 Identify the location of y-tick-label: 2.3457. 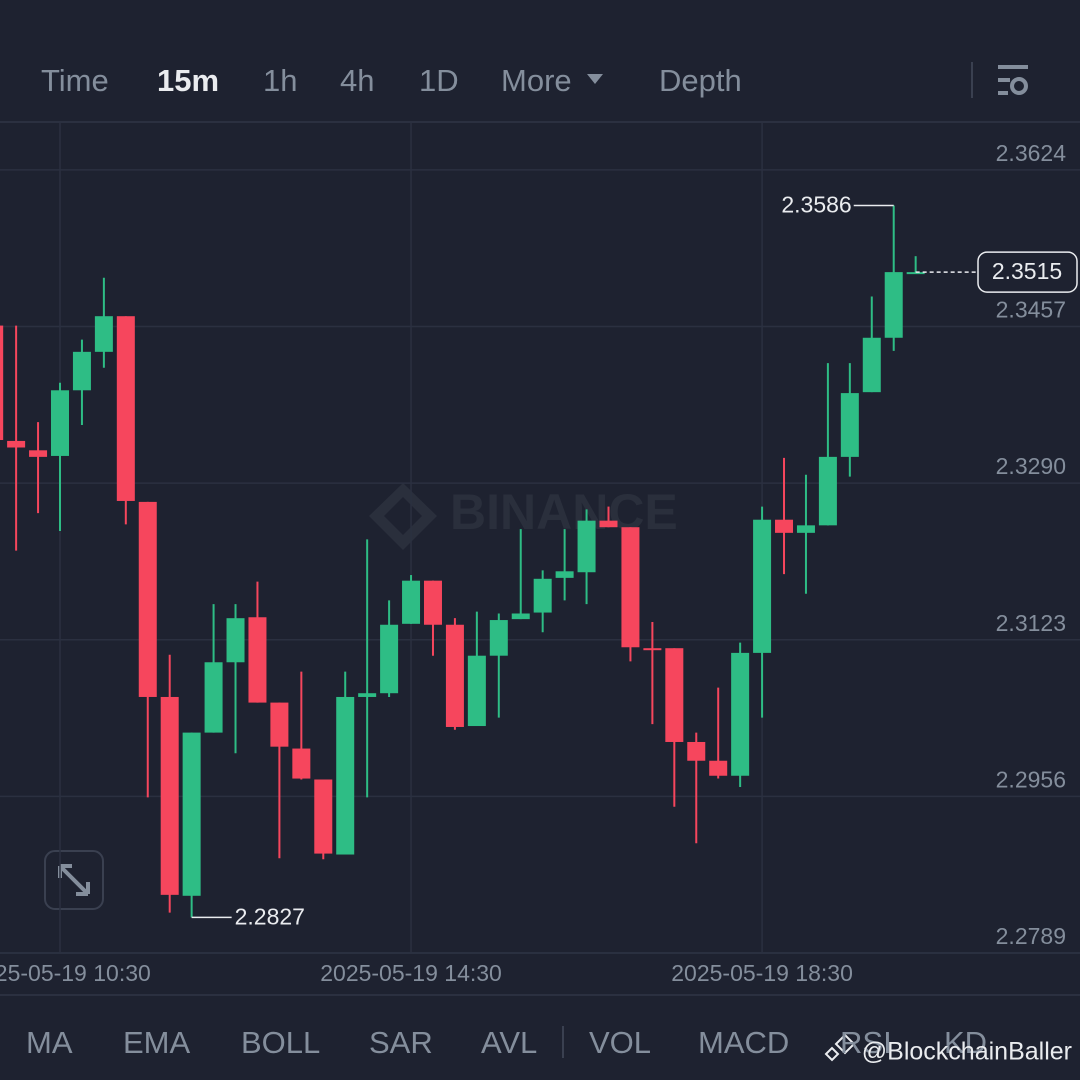
(1031, 310).